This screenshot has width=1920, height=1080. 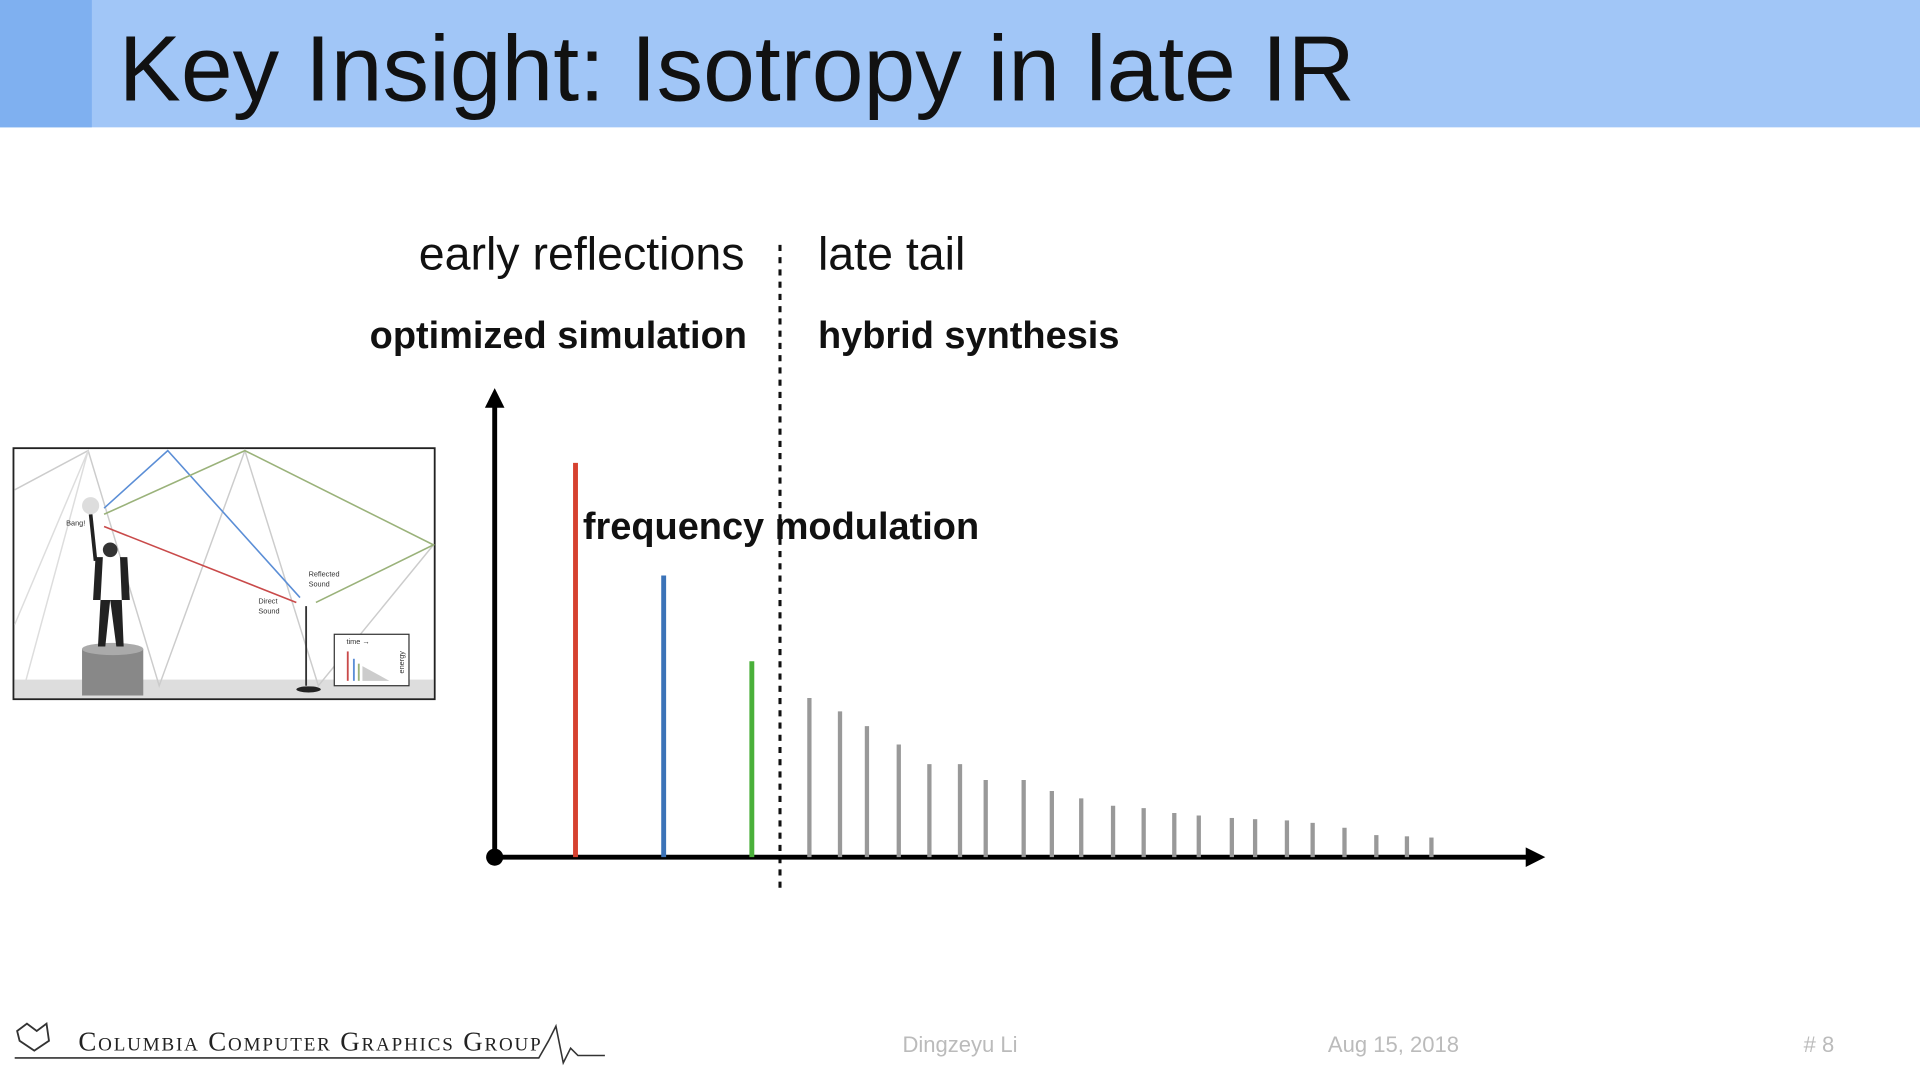 What do you see at coordinates (113, 649) in the screenshot?
I see `pedestal-top` at bounding box center [113, 649].